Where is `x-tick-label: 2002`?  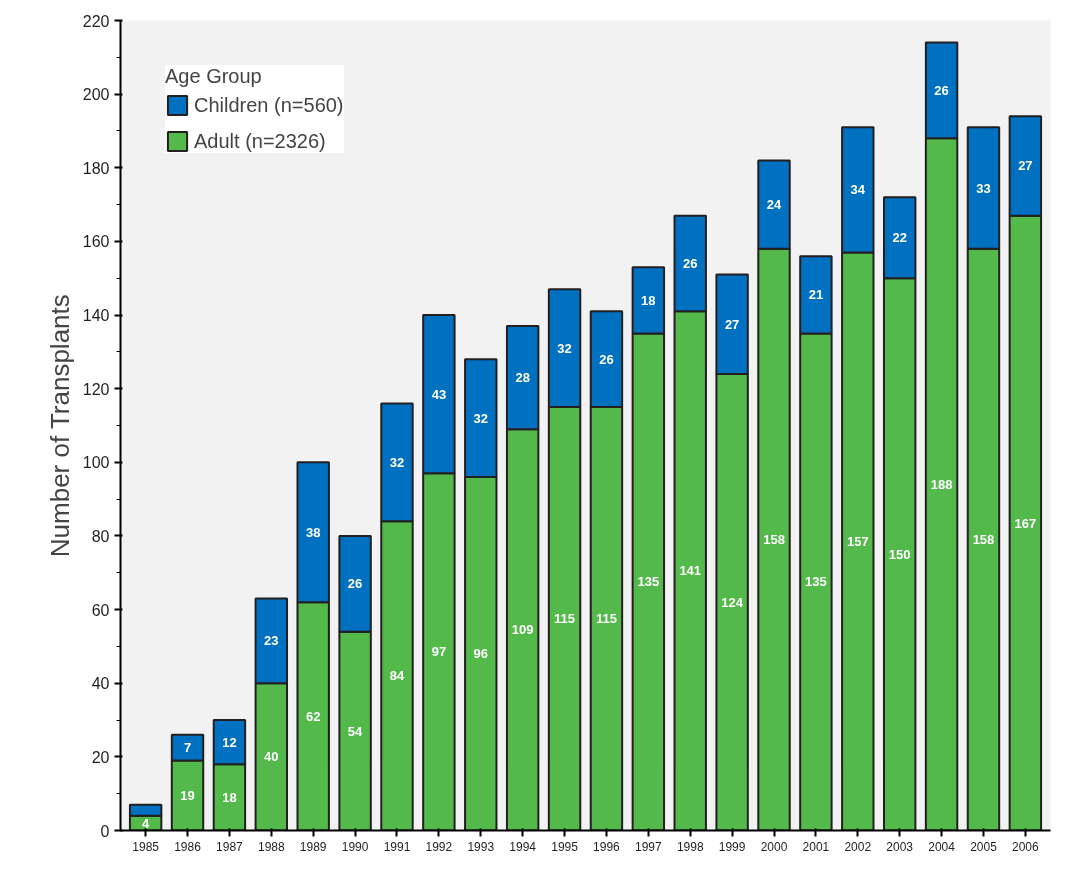 x-tick-label: 2002 is located at coordinates (858, 846).